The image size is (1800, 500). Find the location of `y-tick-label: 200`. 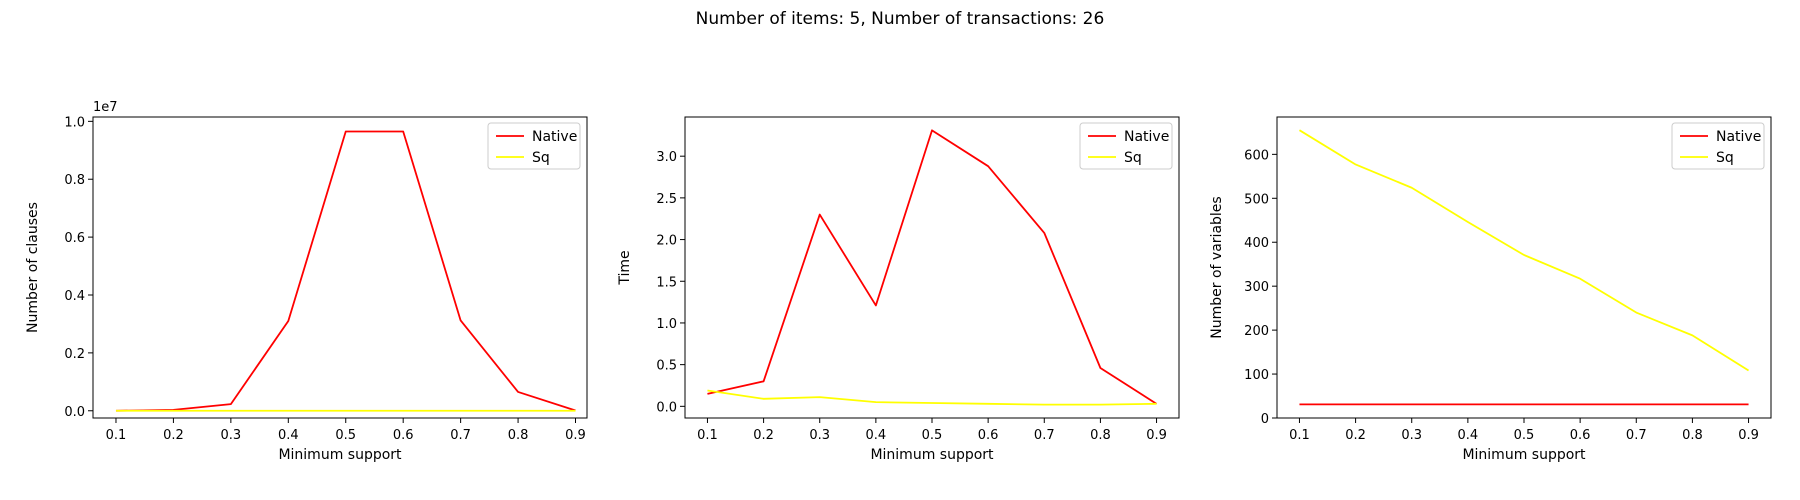

y-tick-label: 200 is located at coordinates (1256, 331).